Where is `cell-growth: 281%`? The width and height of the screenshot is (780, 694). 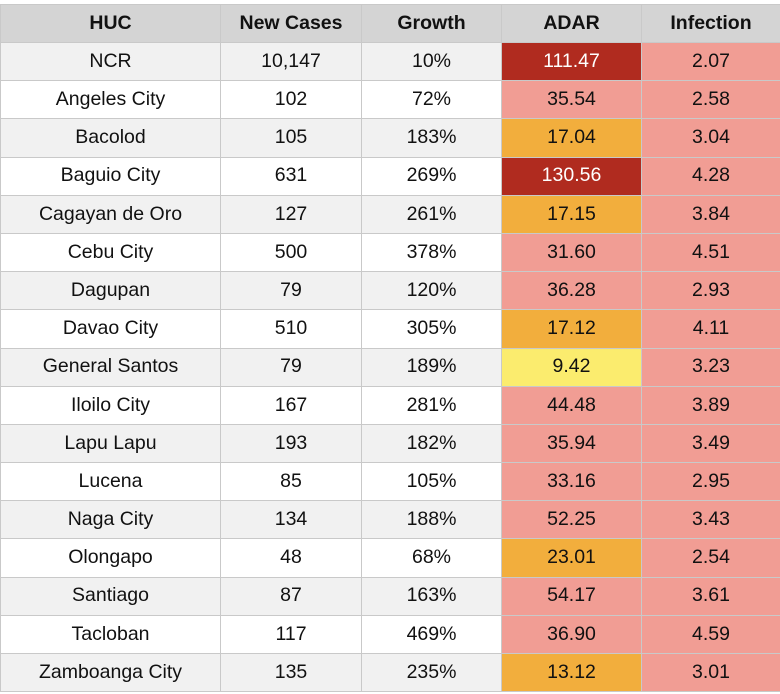
cell-growth: 281% is located at coordinates (431, 405).